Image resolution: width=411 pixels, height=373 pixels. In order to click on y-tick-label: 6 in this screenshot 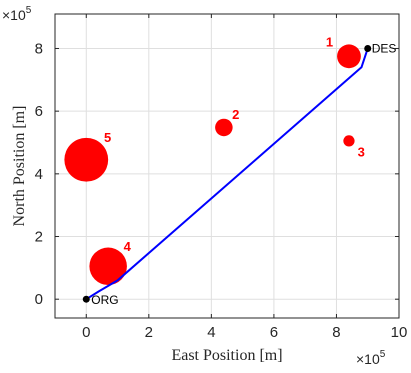, I will do `click(39, 111)`.